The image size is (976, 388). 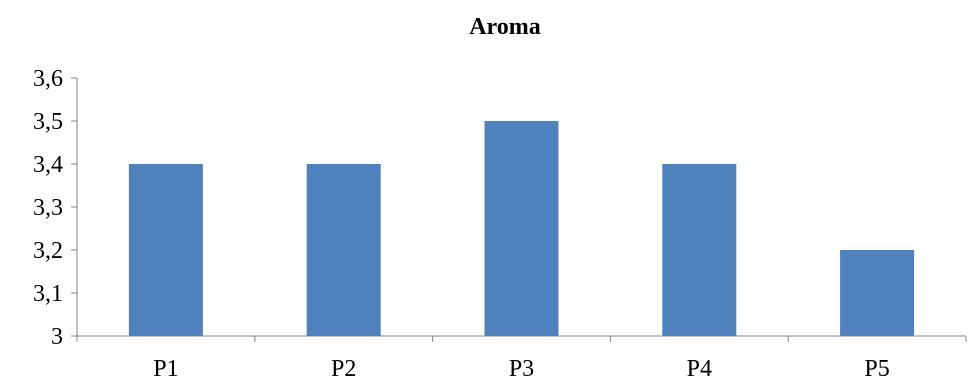 What do you see at coordinates (48, 251) in the screenshot?
I see `y-tick-label: 3,2` at bounding box center [48, 251].